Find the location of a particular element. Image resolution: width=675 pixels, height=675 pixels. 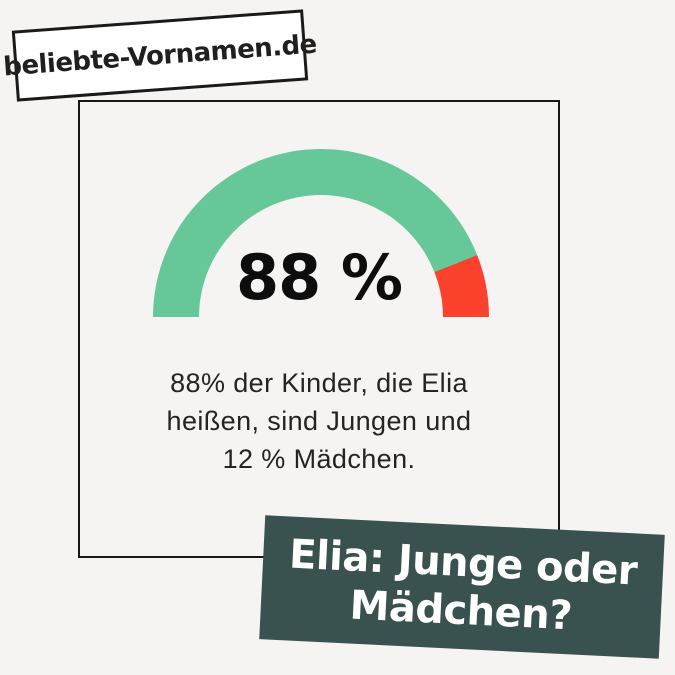

caption-line-1: 88% der Kinder, die Elia is located at coordinates (319, 383).